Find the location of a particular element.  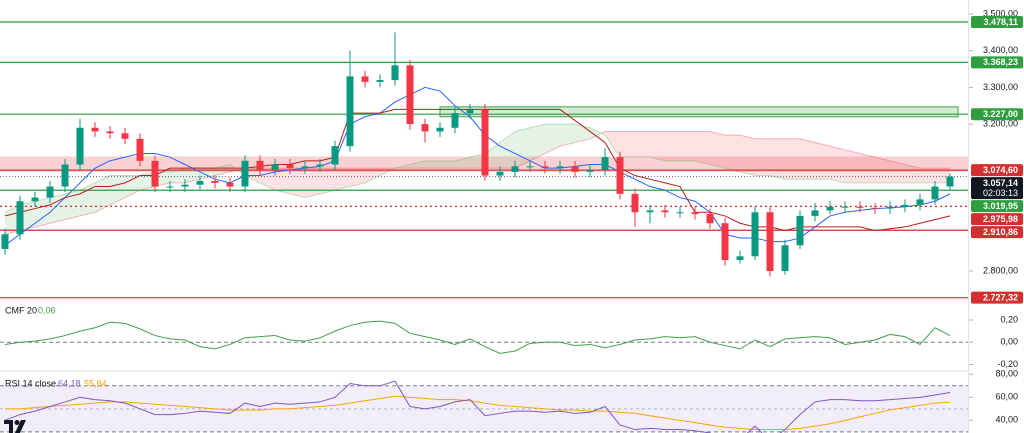

y-tick-label: 3.500,00 is located at coordinates (1000, 13).